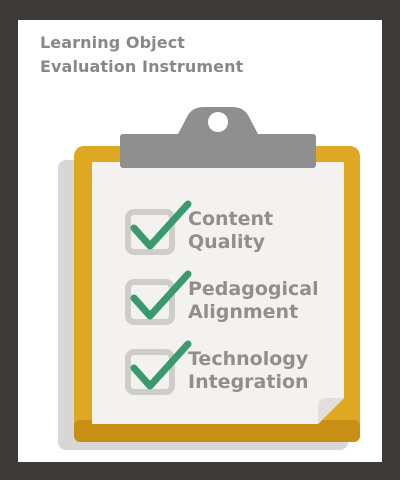 Image resolution: width=400 pixels, height=480 pixels. I want to click on checkbox-technology-integration, so click(150, 372).